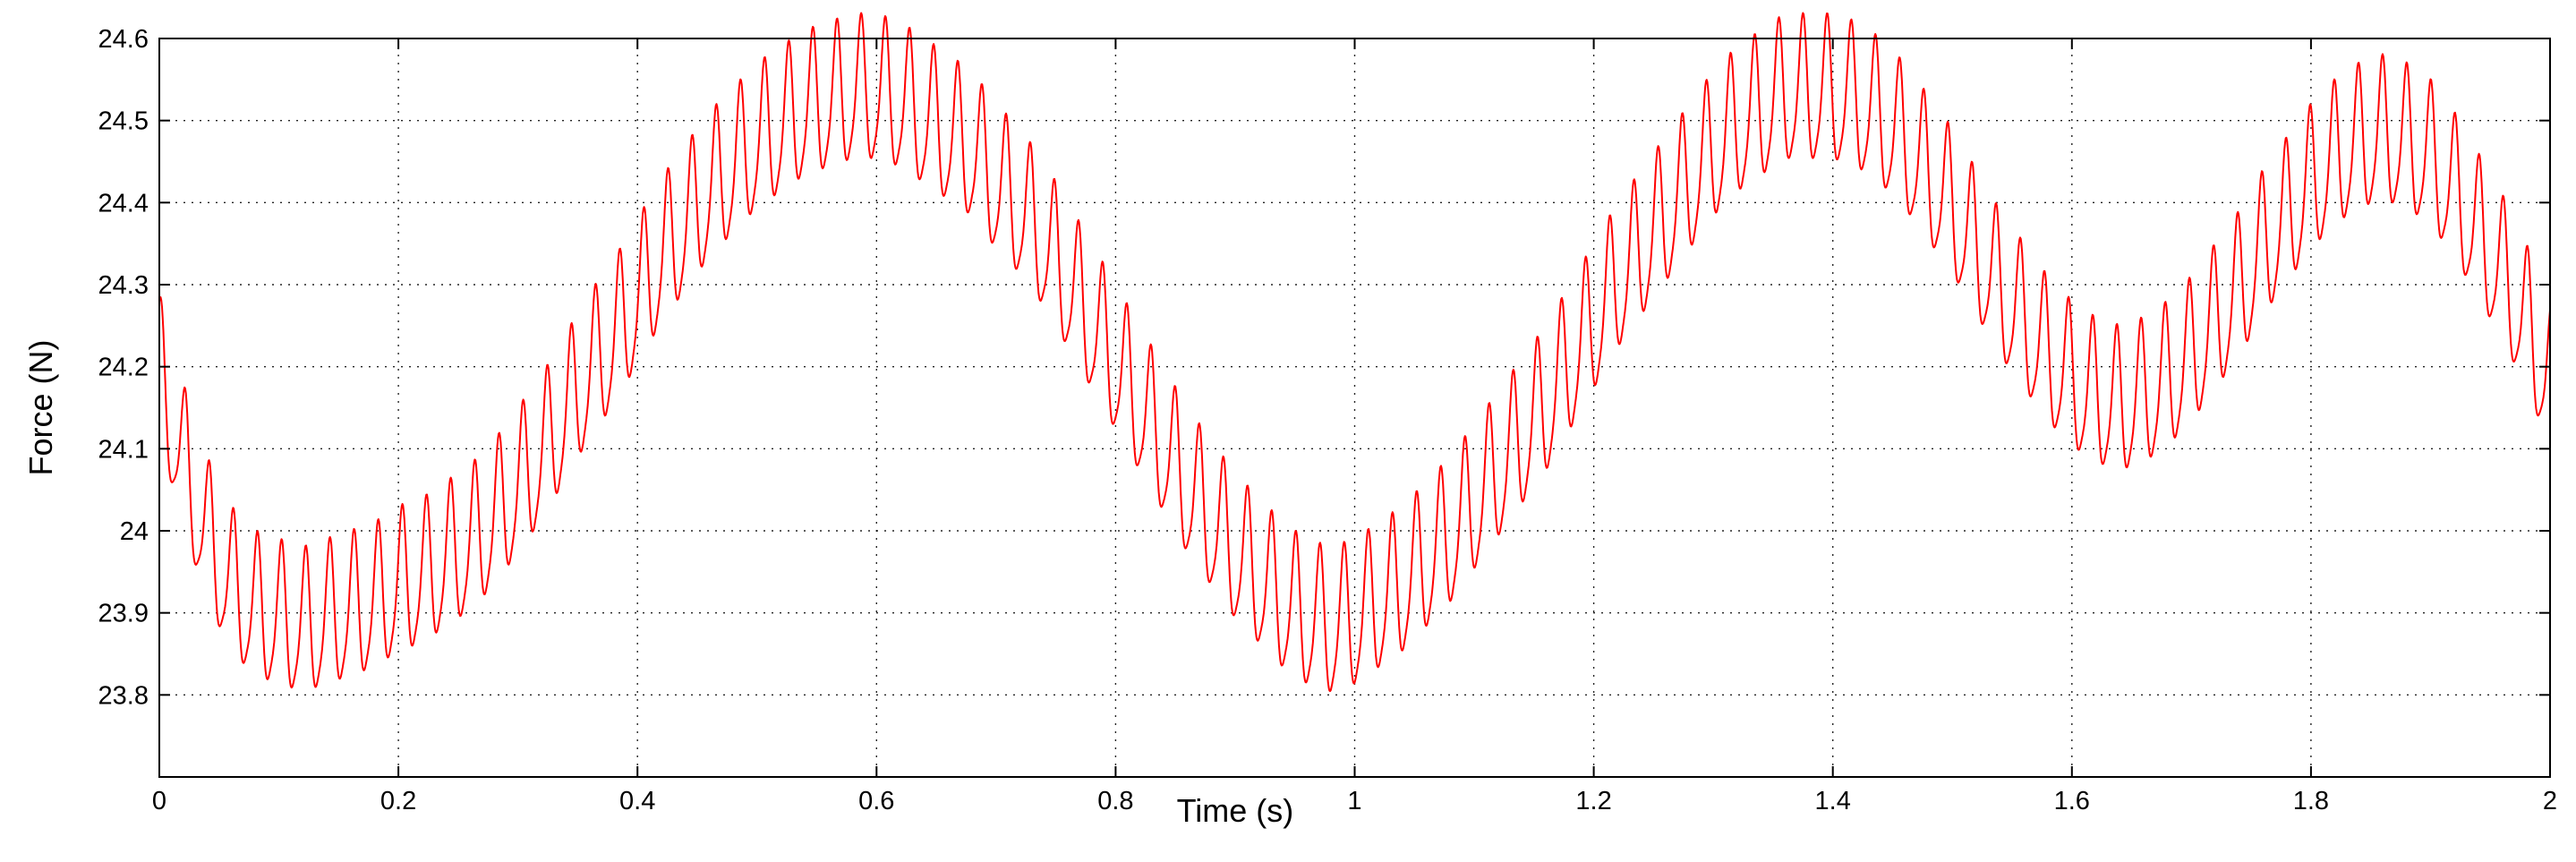 This screenshot has width=2576, height=862. I want to click on y-tick-label: 24.2, so click(123, 368).